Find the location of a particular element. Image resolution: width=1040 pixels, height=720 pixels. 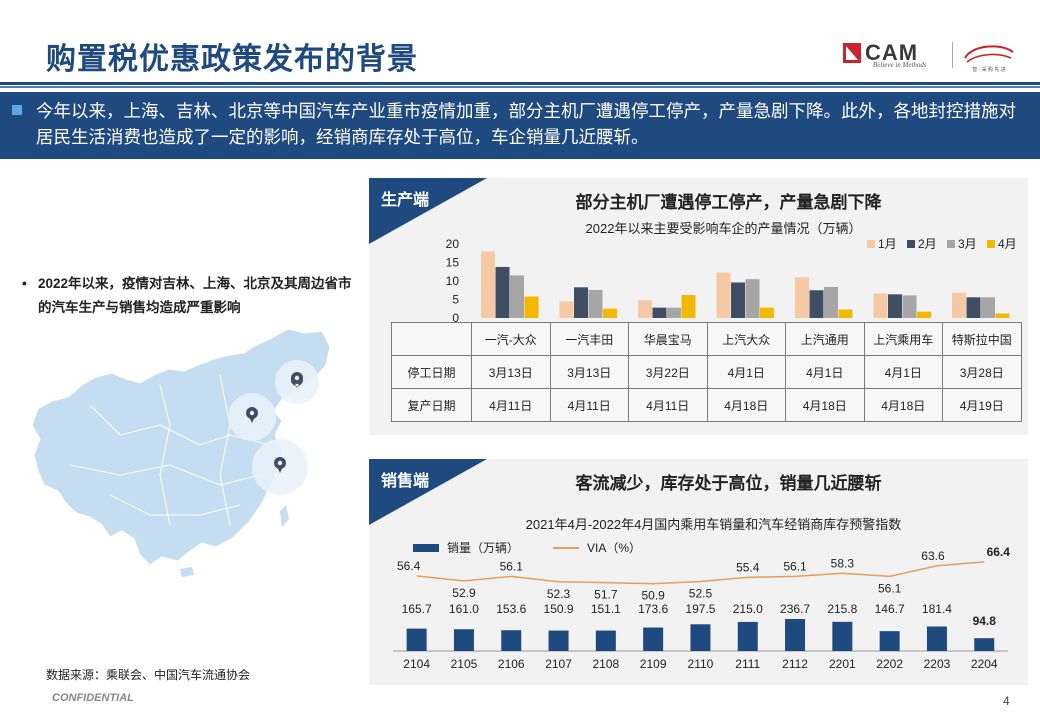

table-header-cell: 上汽乘用车 is located at coordinates (903, 339).